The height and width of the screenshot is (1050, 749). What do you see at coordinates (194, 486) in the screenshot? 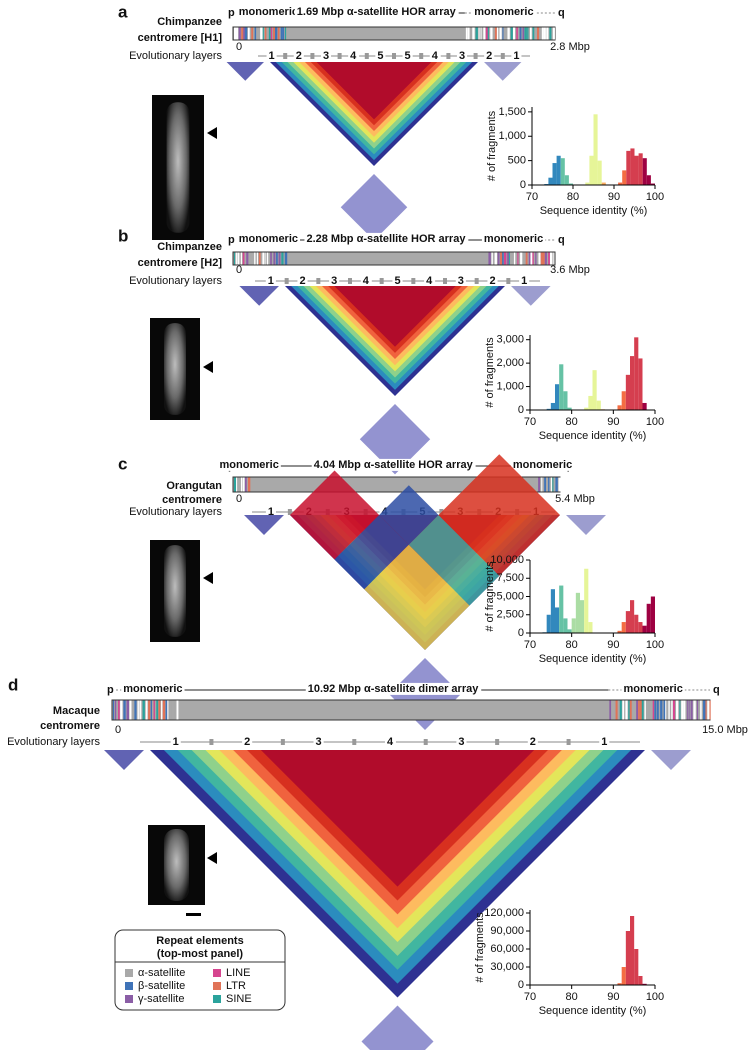
I see `panel-title: Orangutan` at bounding box center [194, 486].